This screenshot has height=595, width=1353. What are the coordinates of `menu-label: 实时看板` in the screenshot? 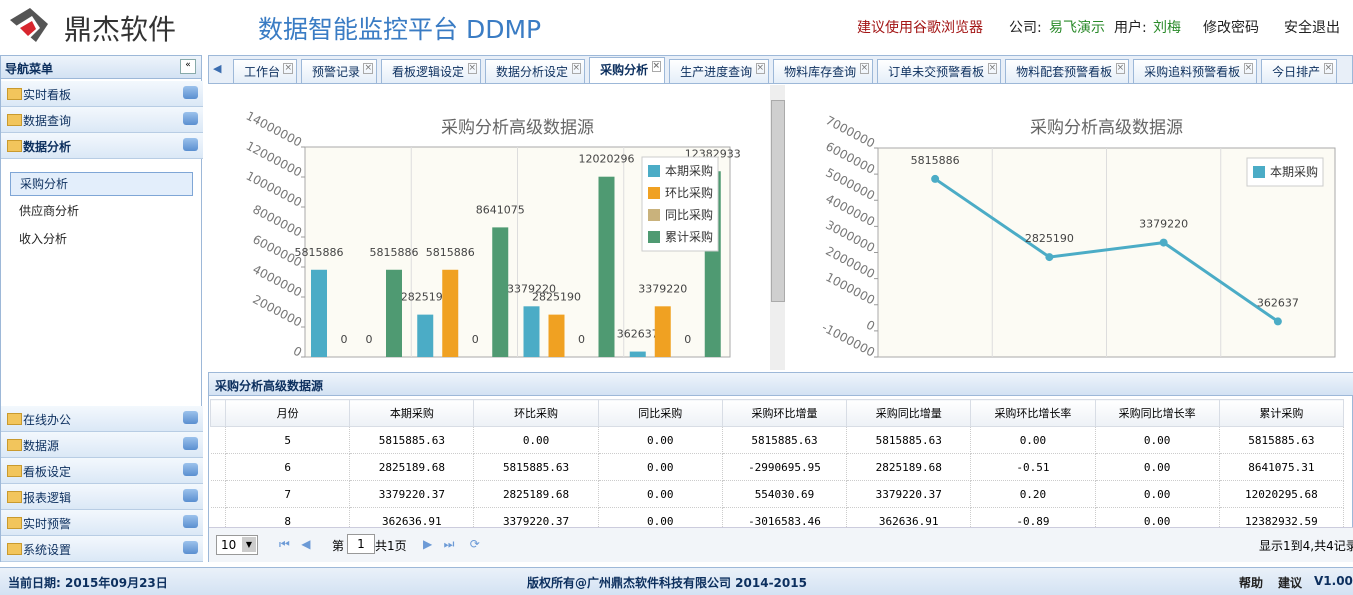 It's located at (47, 95).